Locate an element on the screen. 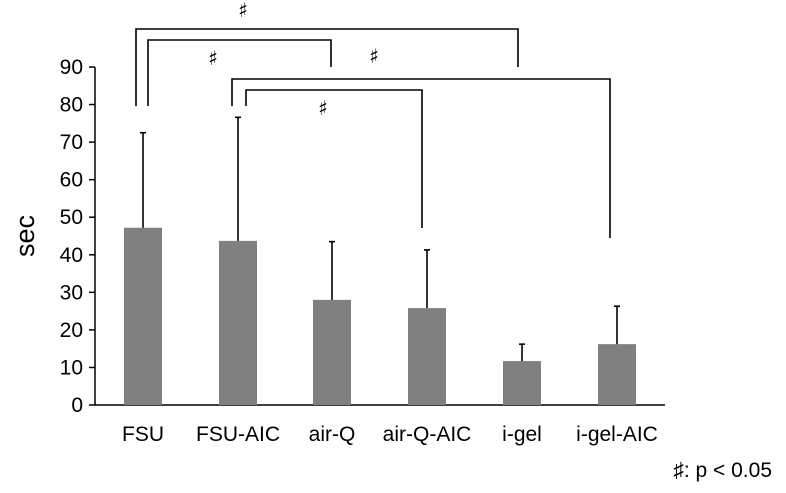 Image resolution: width=786 pixels, height=493 pixels. y-tick-label: 0 is located at coordinates (77, 405).